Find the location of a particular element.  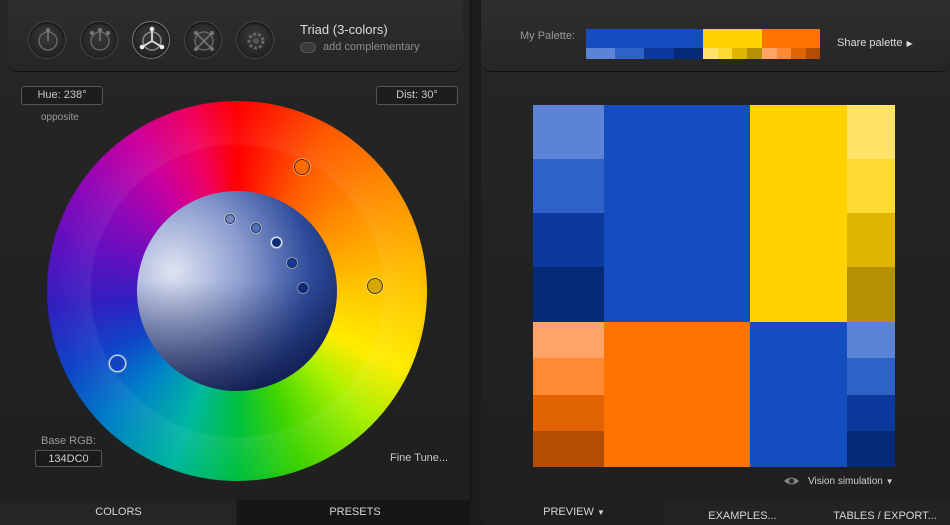

vision-simulation-label: Vision simulation ▼ is located at coordinates (851, 481).